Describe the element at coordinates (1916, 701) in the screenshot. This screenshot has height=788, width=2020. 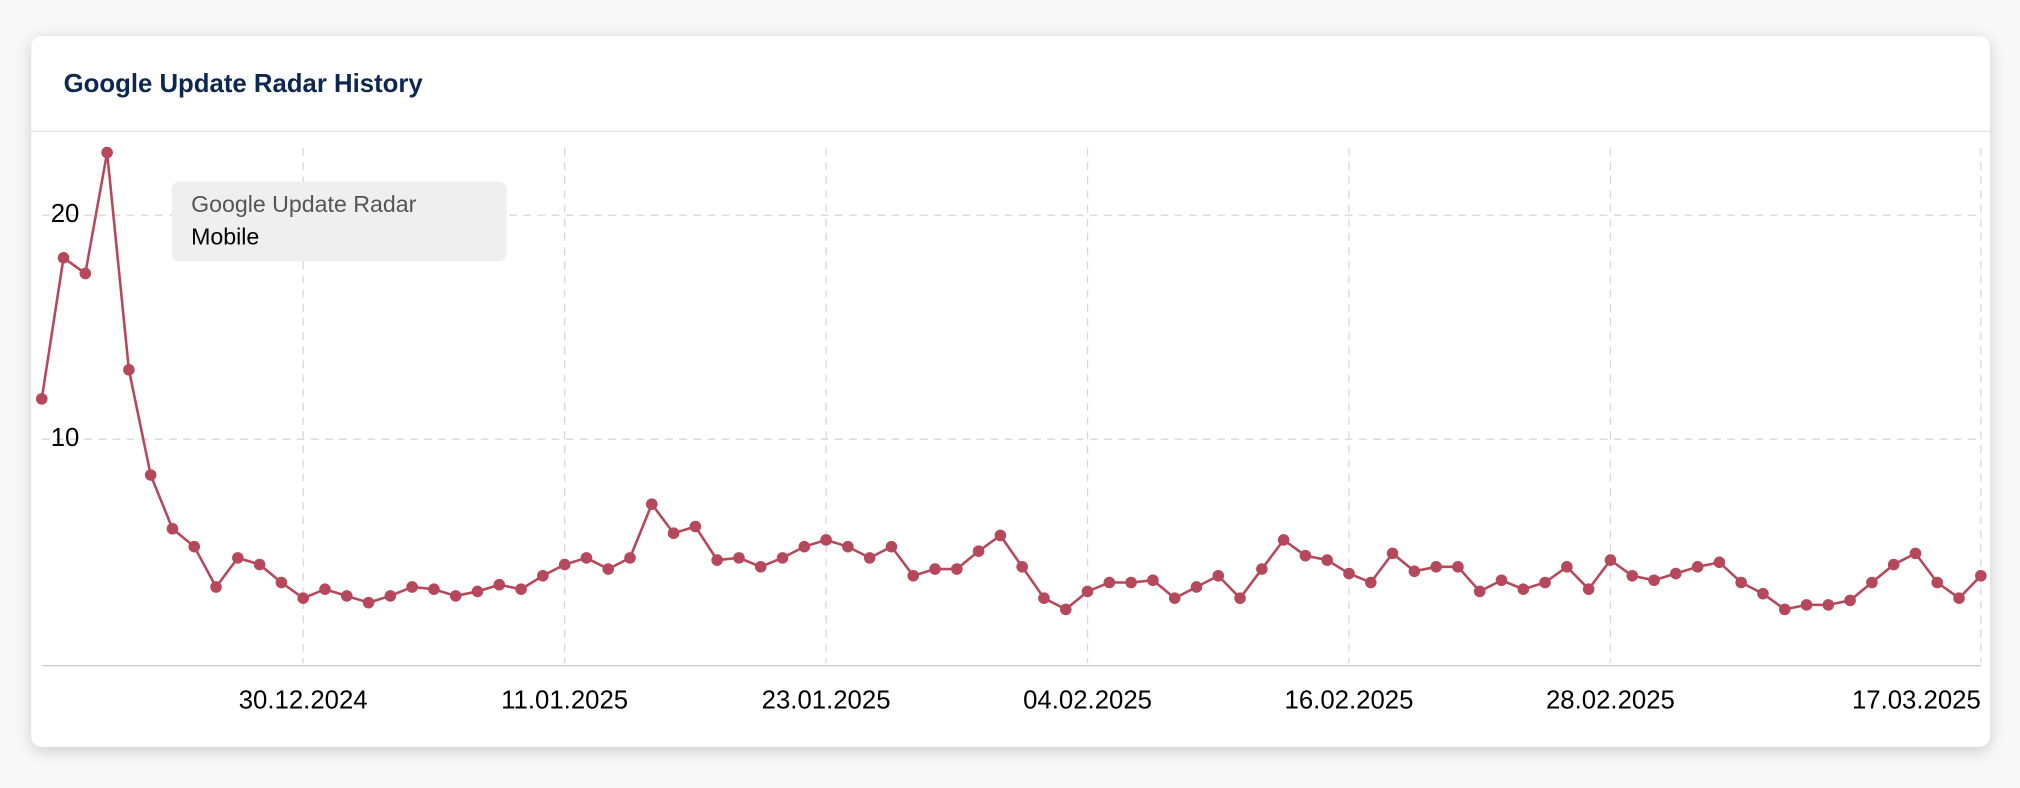
I see `x-tick-label: 17.03.2025` at that location.